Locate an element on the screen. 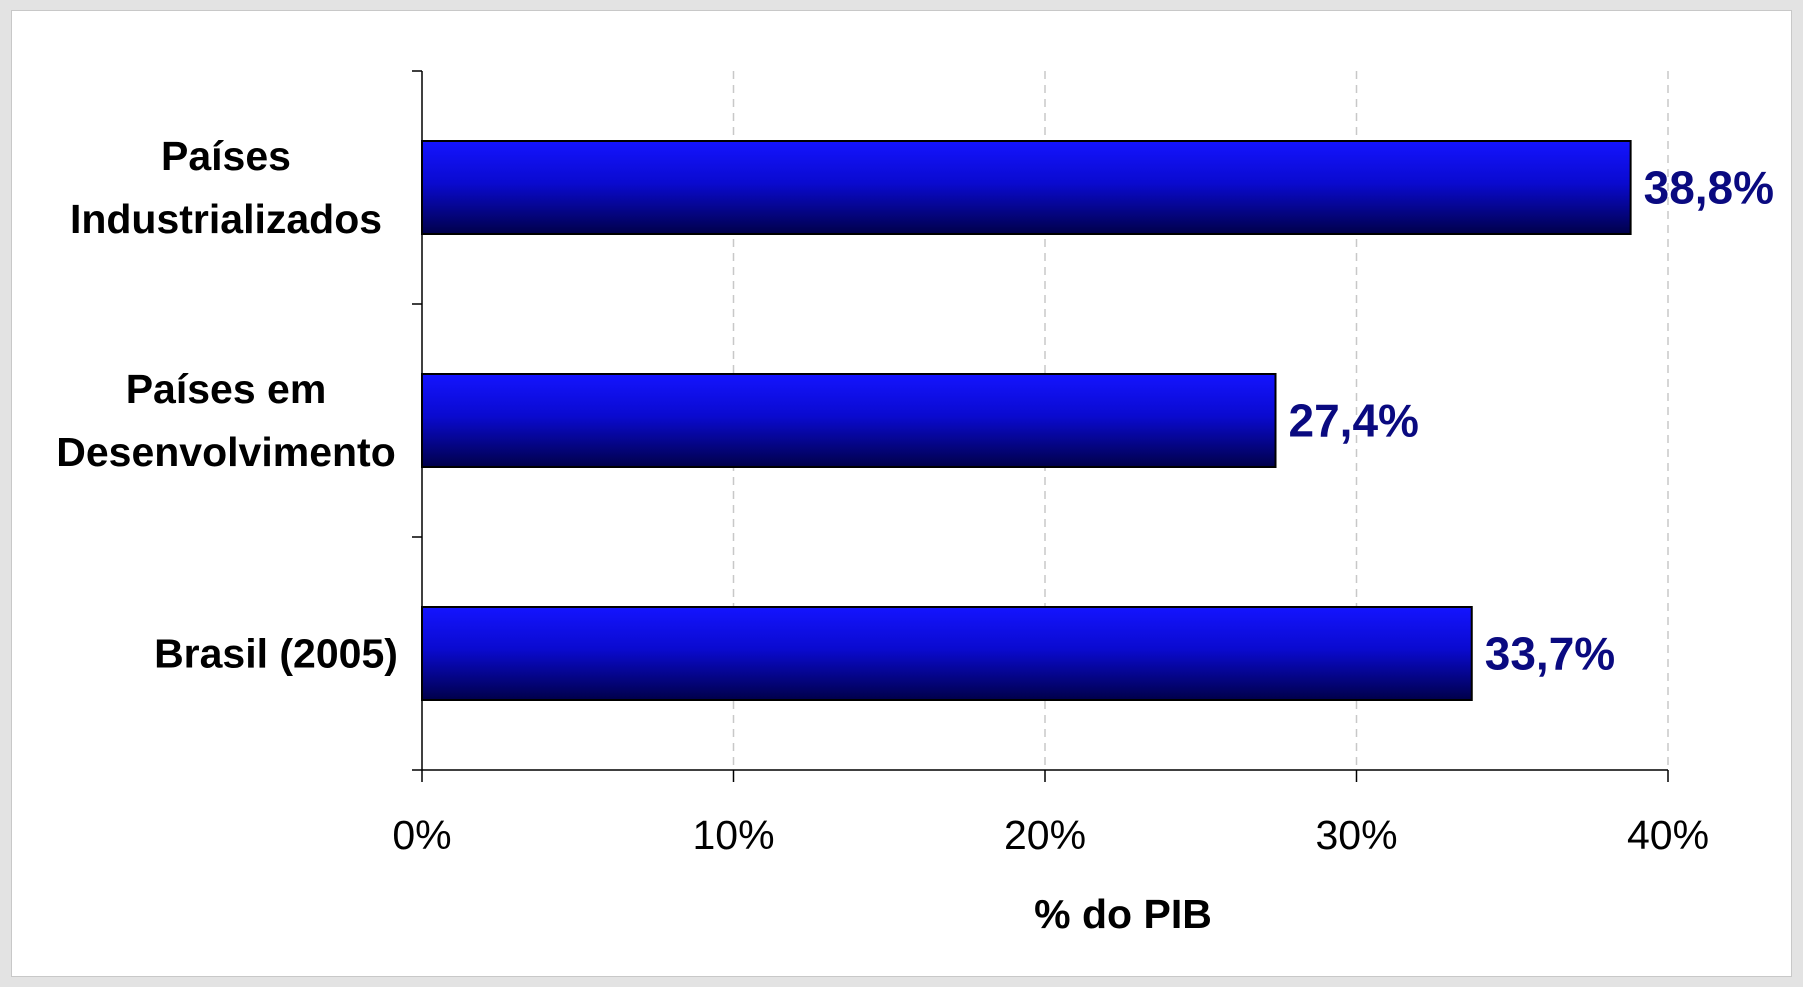 The height and width of the screenshot is (987, 1803). x-tick-label: 0% is located at coordinates (421, 835).